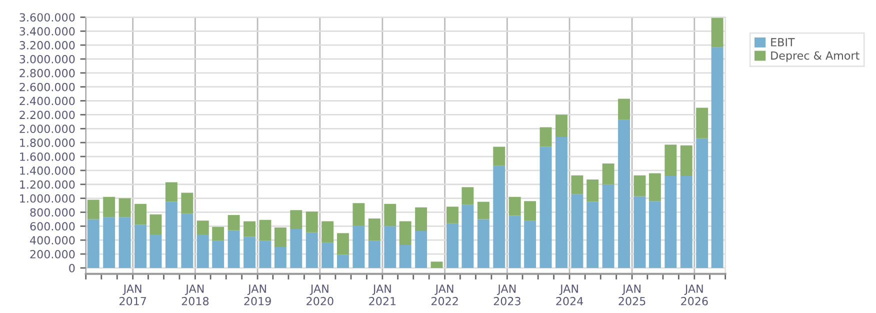  I want to click on y-tick-label: 3.400.000, so click(47, 31).